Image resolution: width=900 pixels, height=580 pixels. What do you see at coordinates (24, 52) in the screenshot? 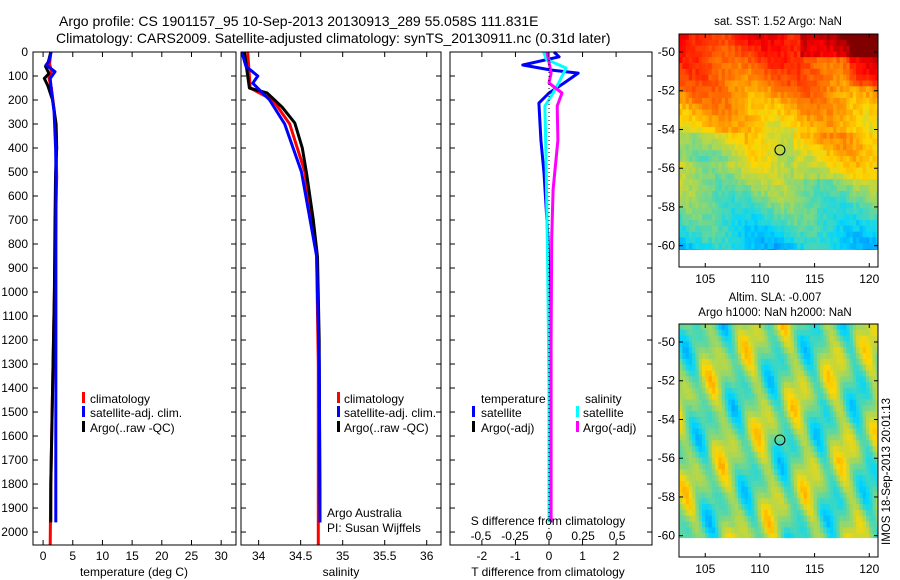
I see `y-tick-label: 0` at bounding box center [24, 52].